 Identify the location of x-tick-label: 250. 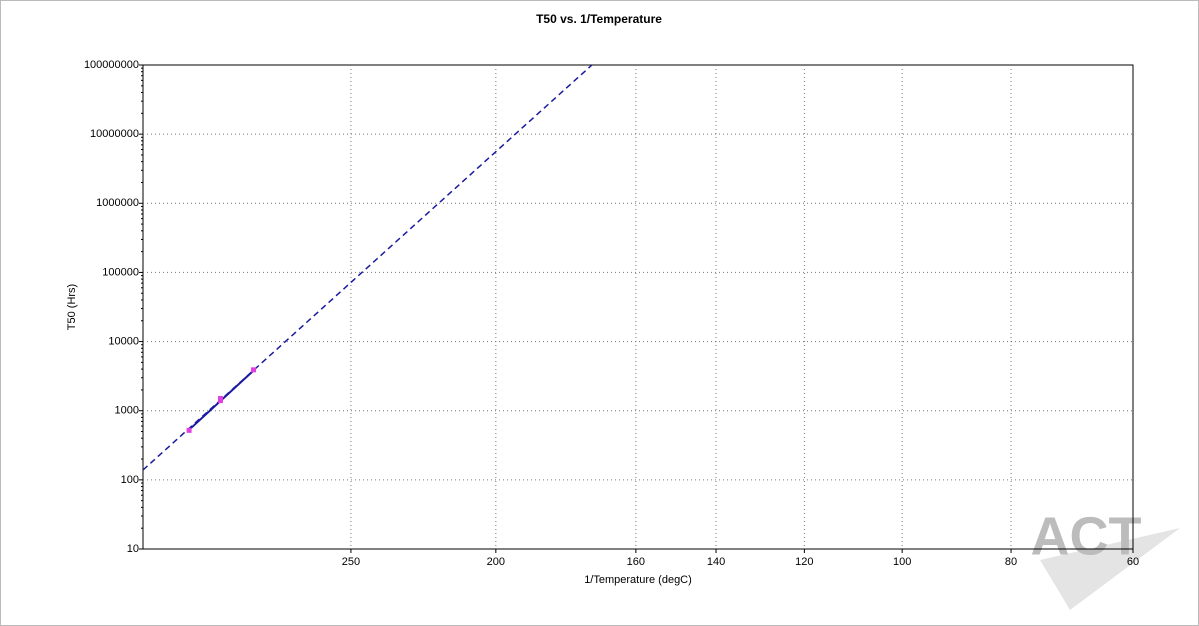
(351, 562).